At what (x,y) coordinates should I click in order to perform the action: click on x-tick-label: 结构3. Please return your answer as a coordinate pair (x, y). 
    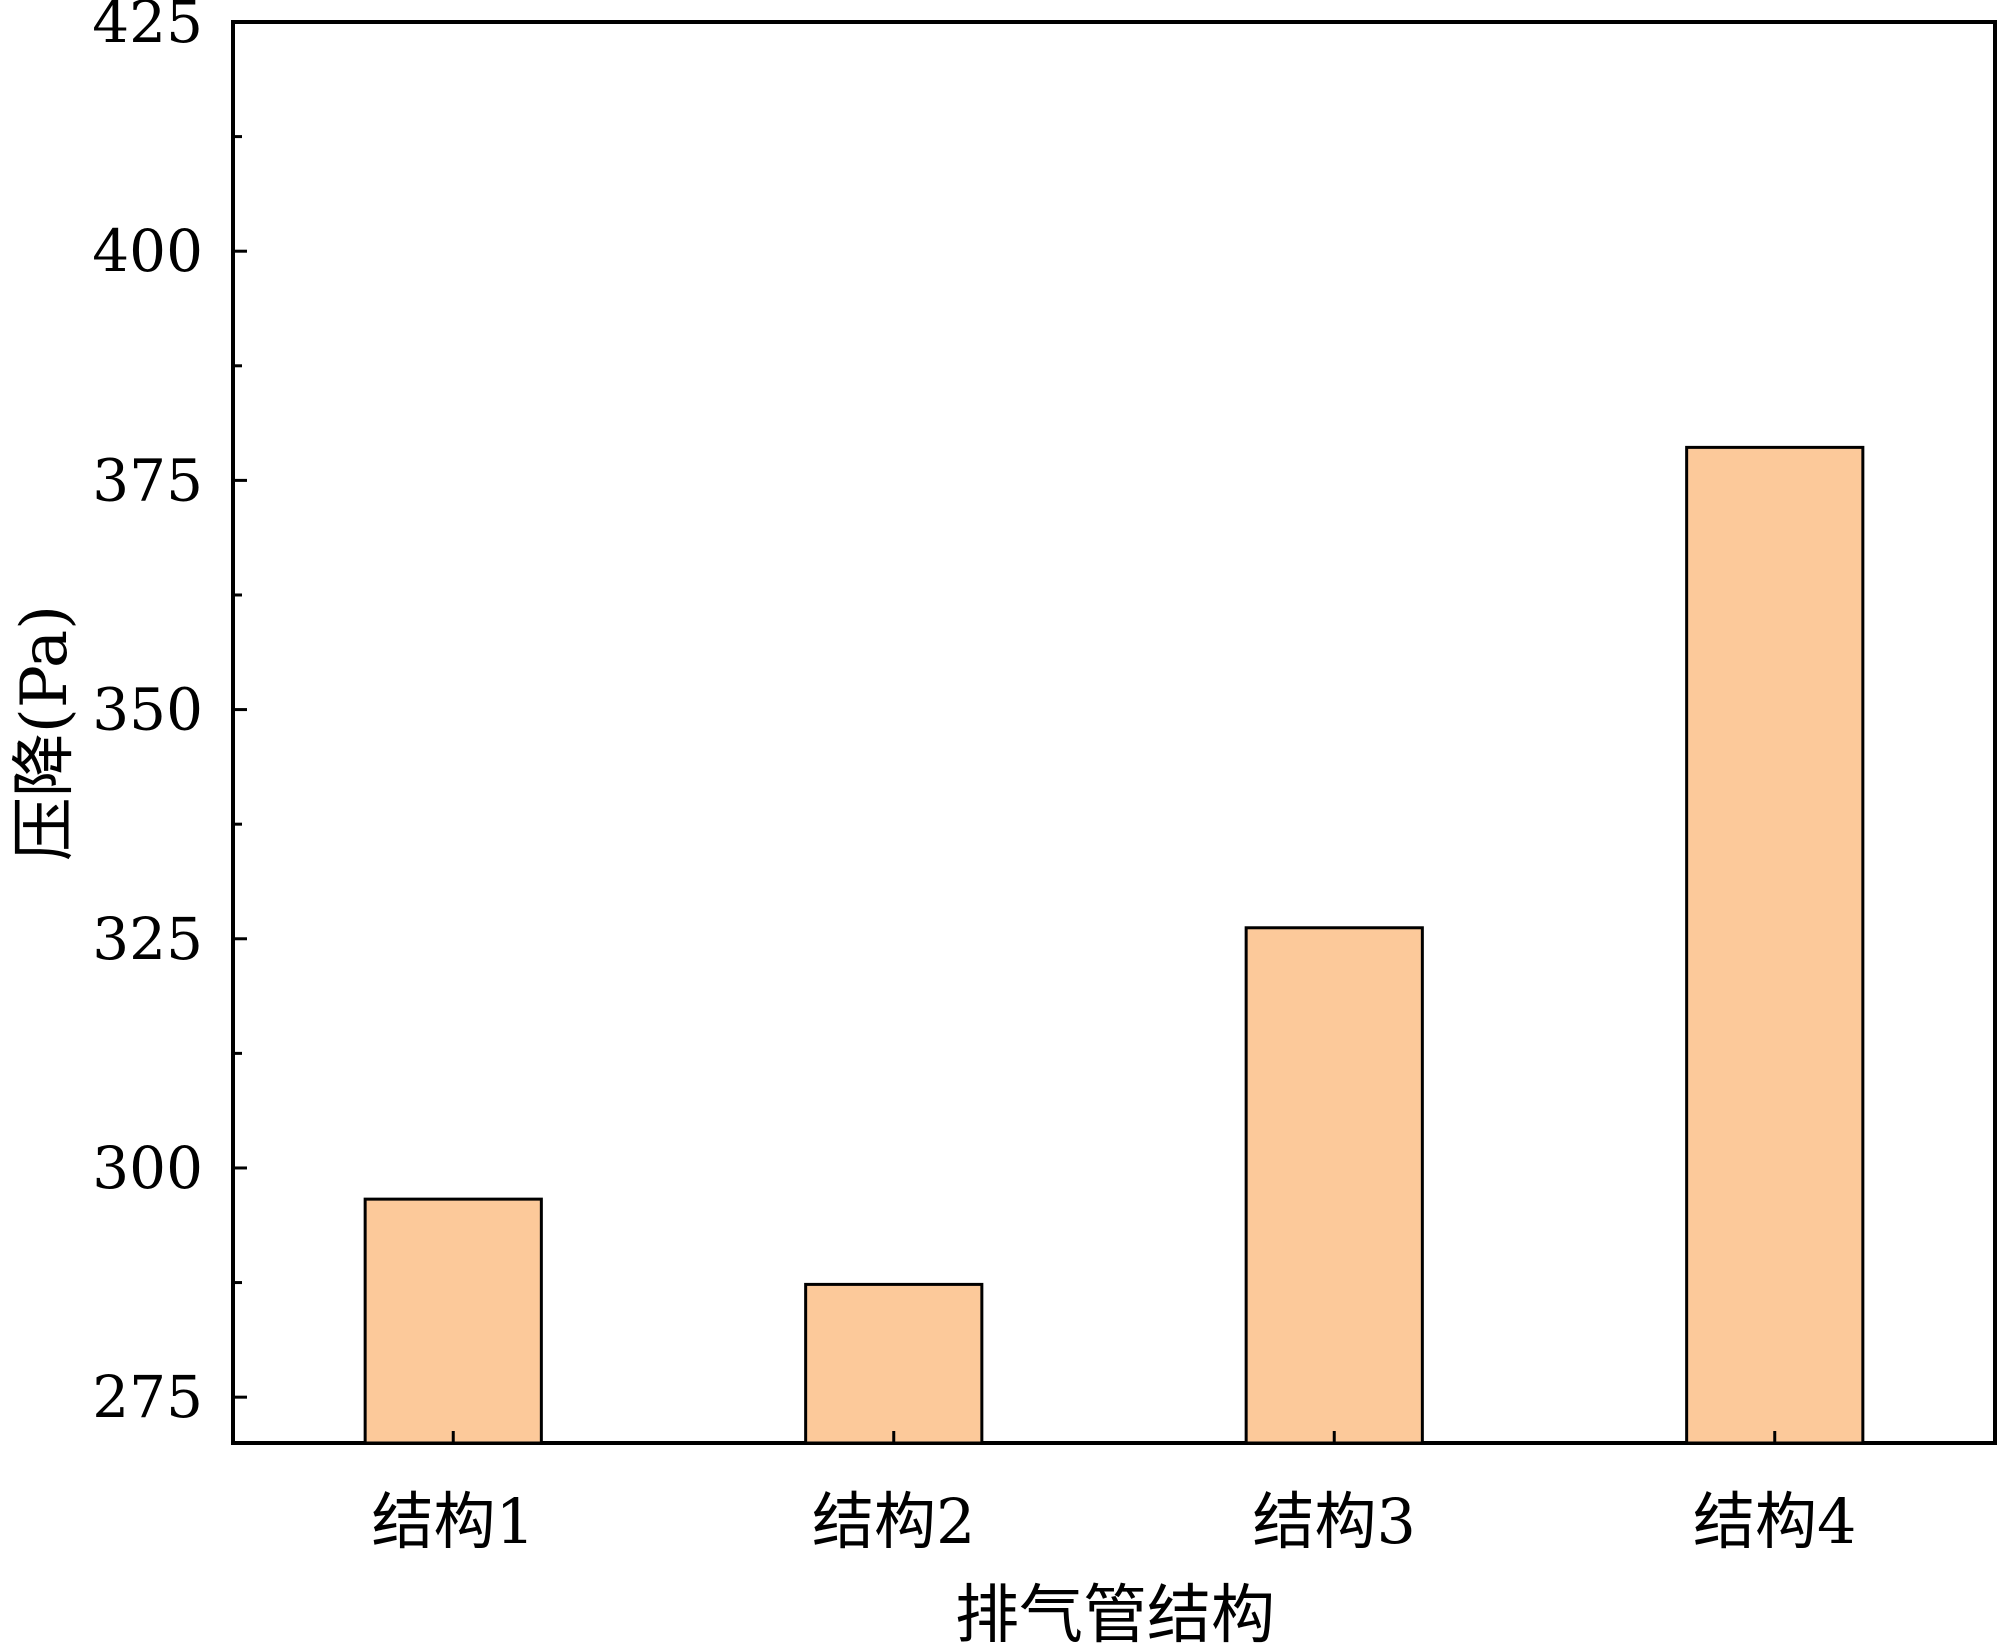
    Looking at the image, I should click on (1334, 1521).